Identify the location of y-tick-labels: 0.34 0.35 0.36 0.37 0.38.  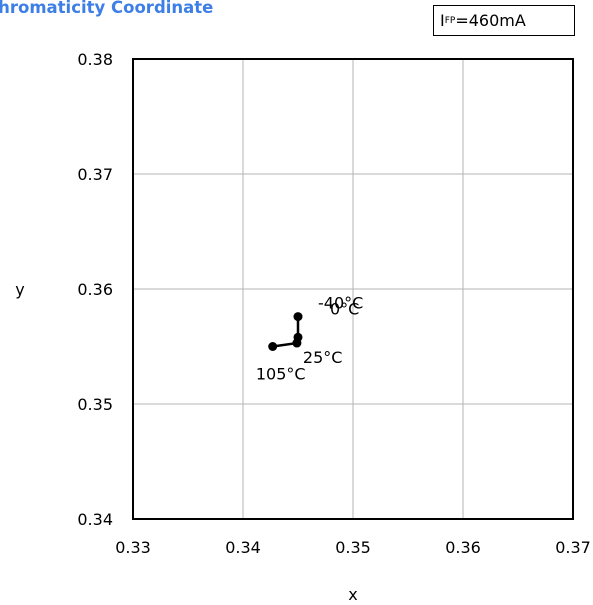
(95, 289).